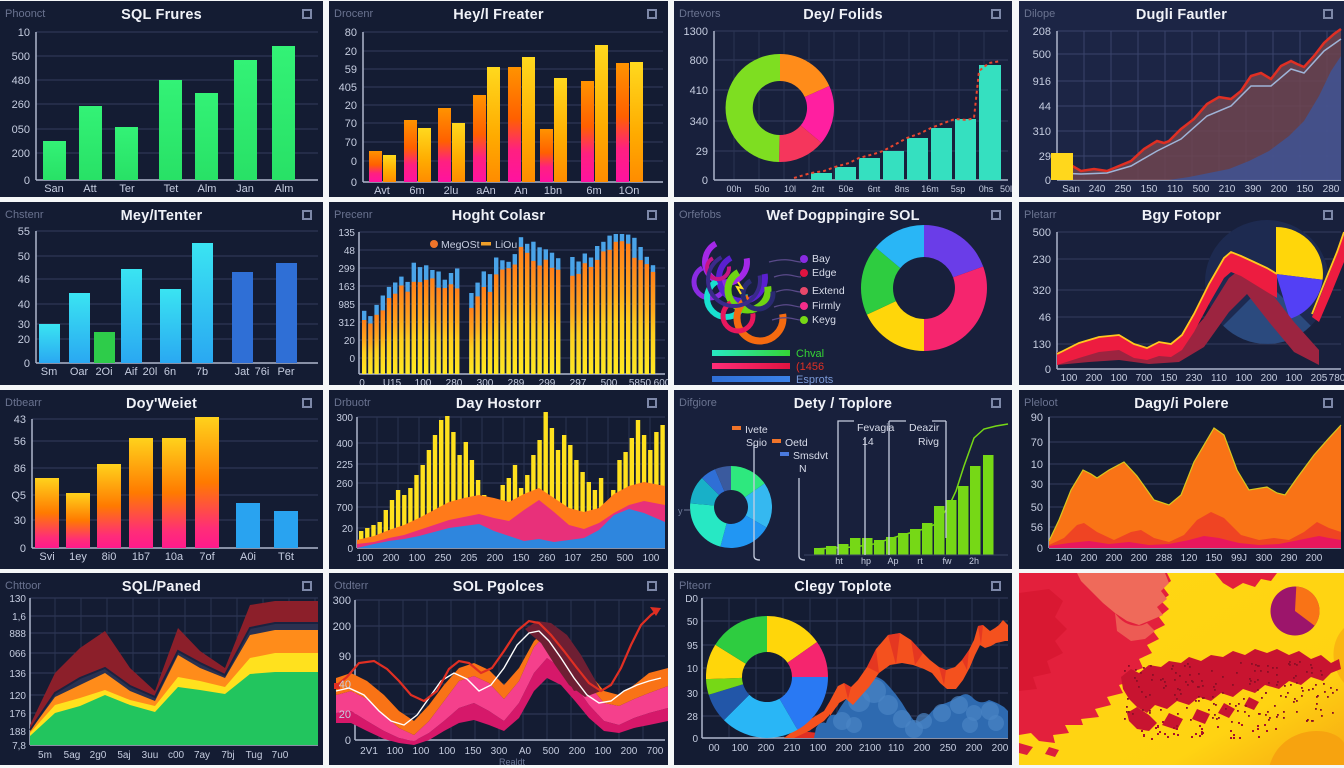 This screenshot has width=1344, height=768. Describe the element at coordinates (693, 622) in the screenshot. I see `svg-text: 50` at that location.